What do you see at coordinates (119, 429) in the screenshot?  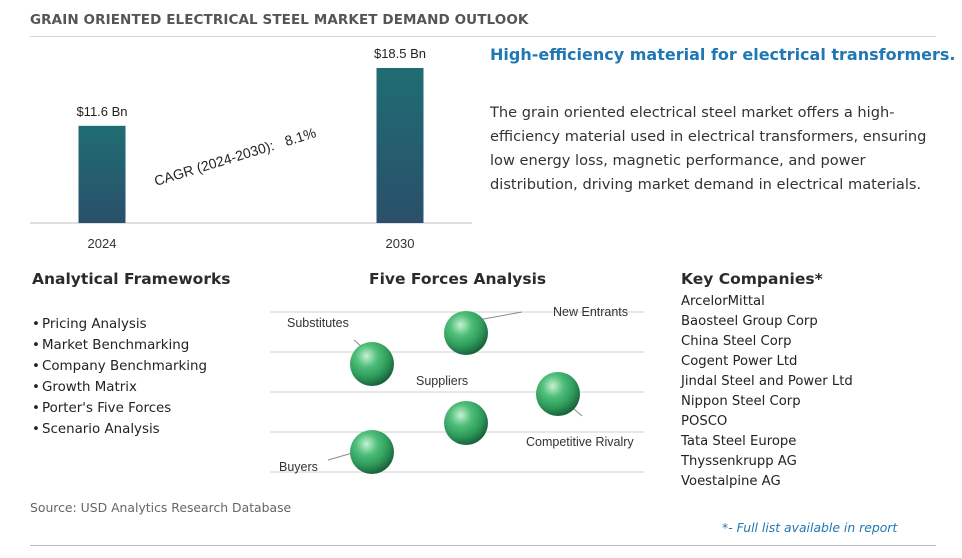 I see `list-item: • Scenario Analysis` at bounding box center [119, 429].